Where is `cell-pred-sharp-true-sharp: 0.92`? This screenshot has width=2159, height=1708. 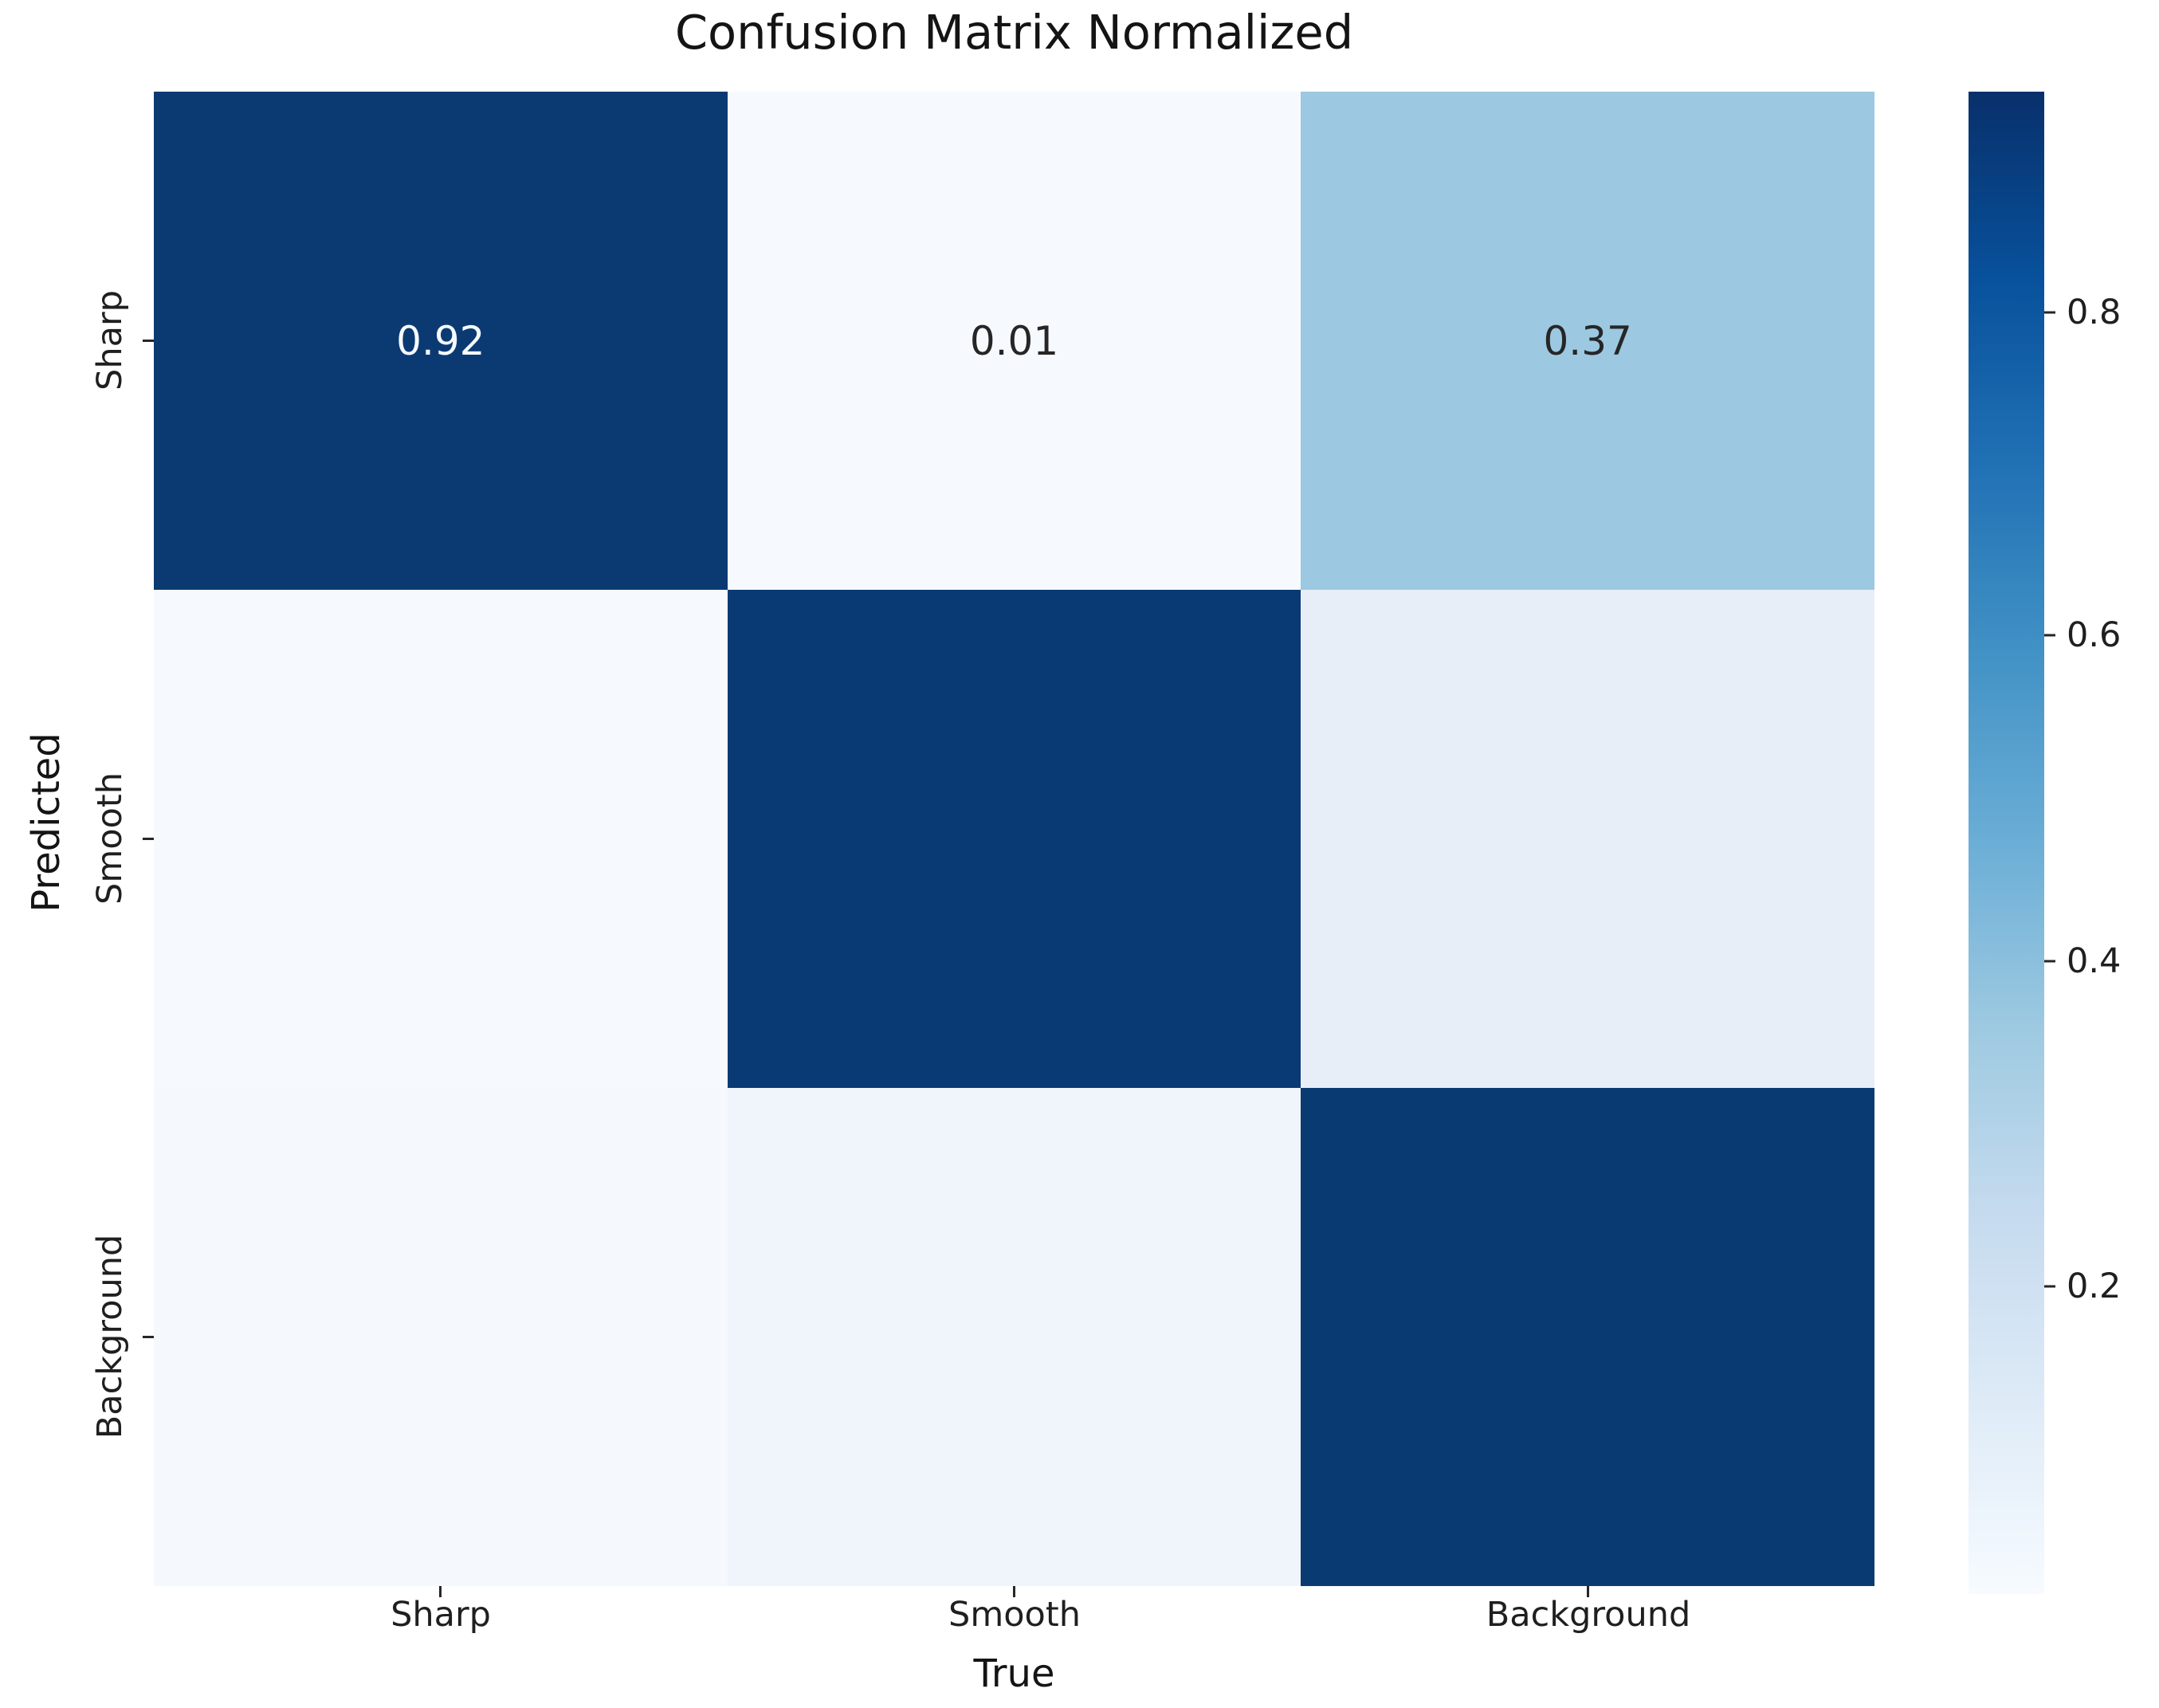
cell-pred-sharp-true-sharp: 0.92 is located at coordinates (441, 341).